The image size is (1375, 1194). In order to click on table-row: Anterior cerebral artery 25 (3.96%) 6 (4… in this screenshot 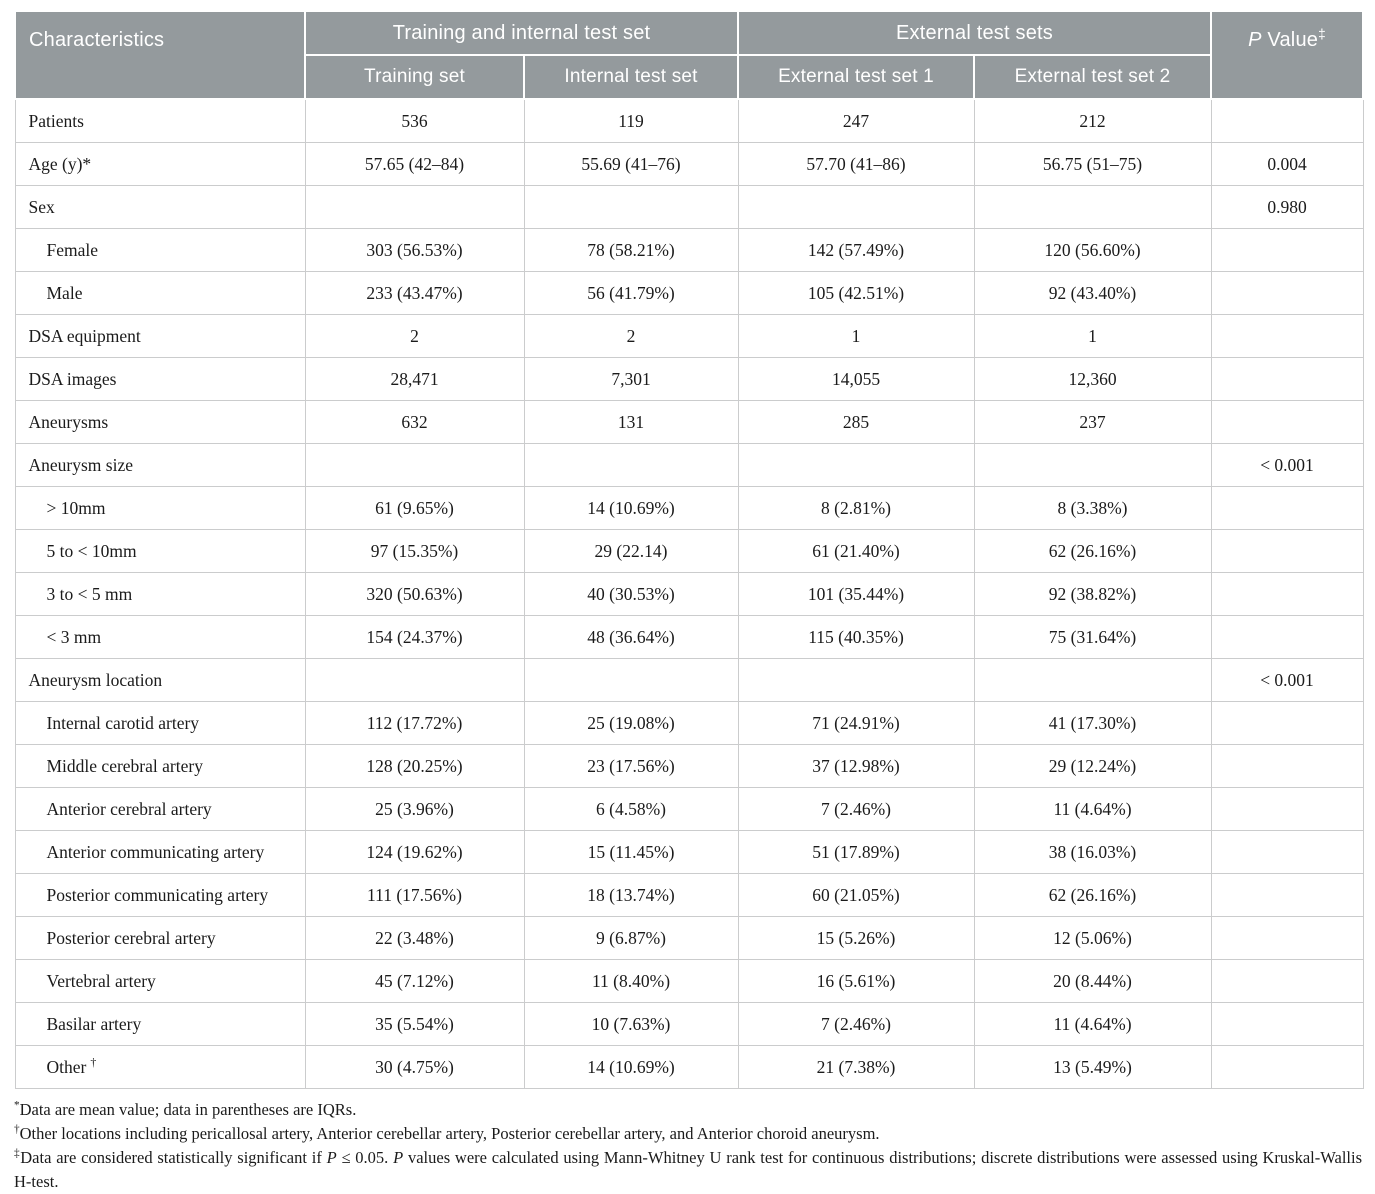, I will do `click(689, 809)`.